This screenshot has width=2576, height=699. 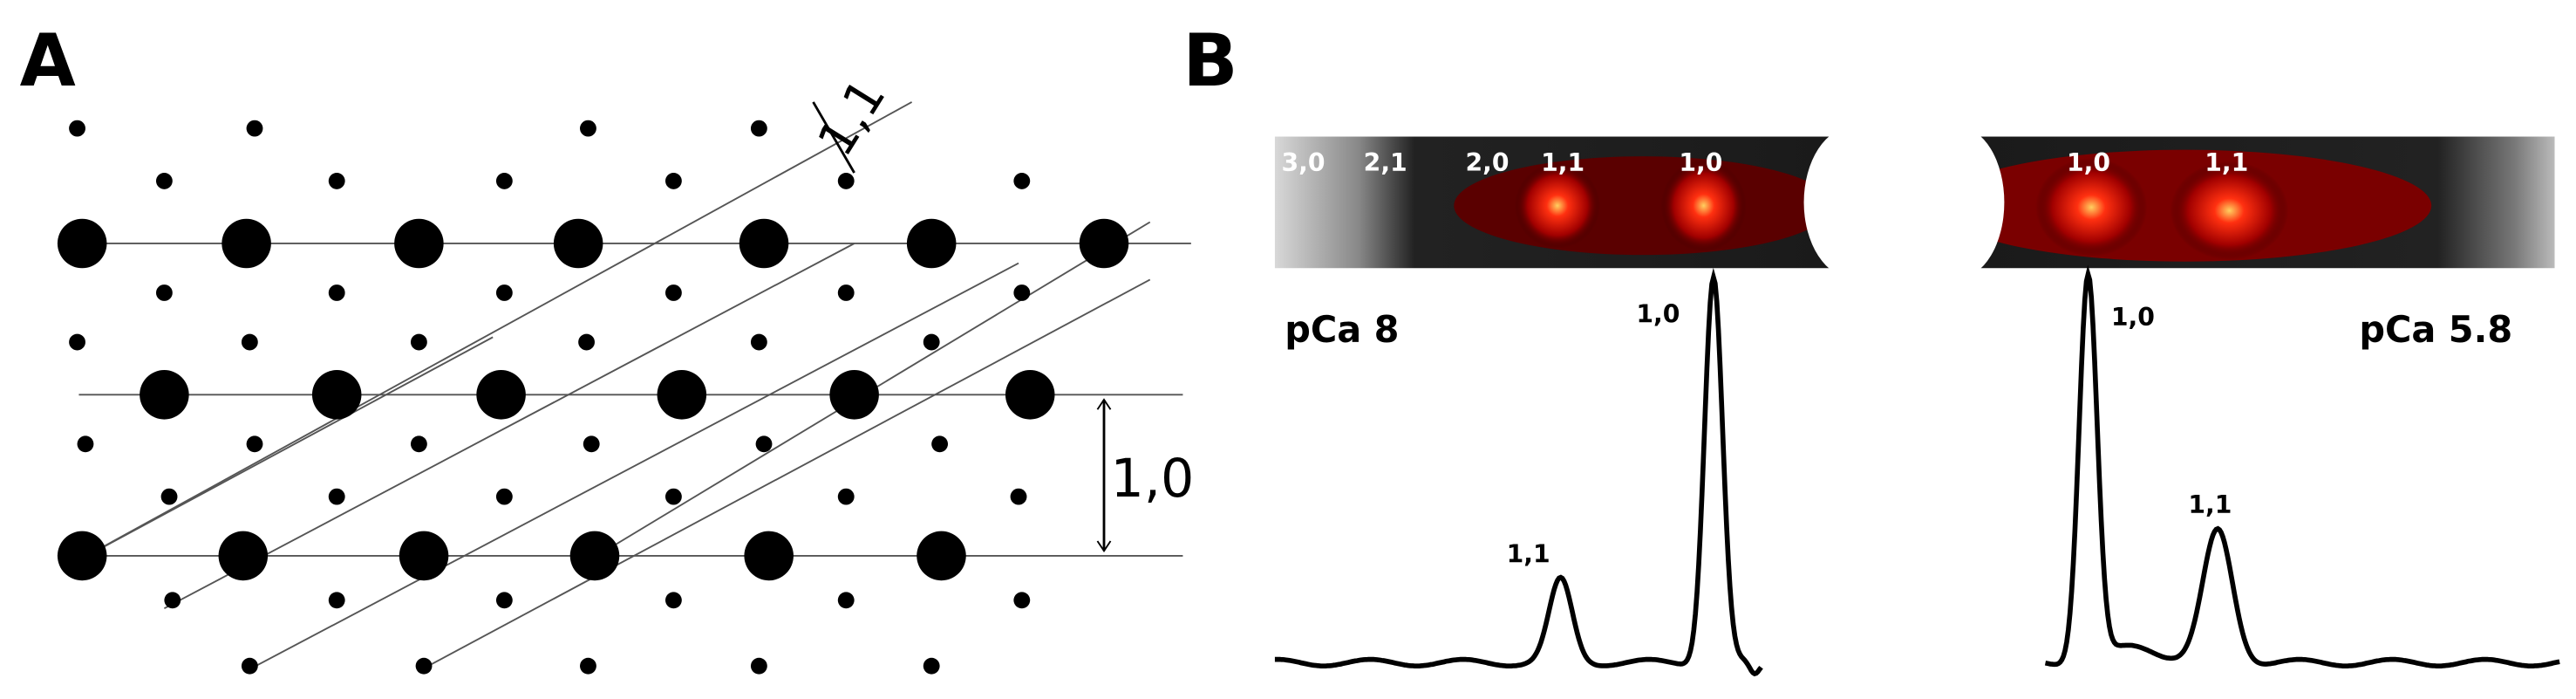 I want to click on spacing-label: 1,0, so click(x=1153, y=480).